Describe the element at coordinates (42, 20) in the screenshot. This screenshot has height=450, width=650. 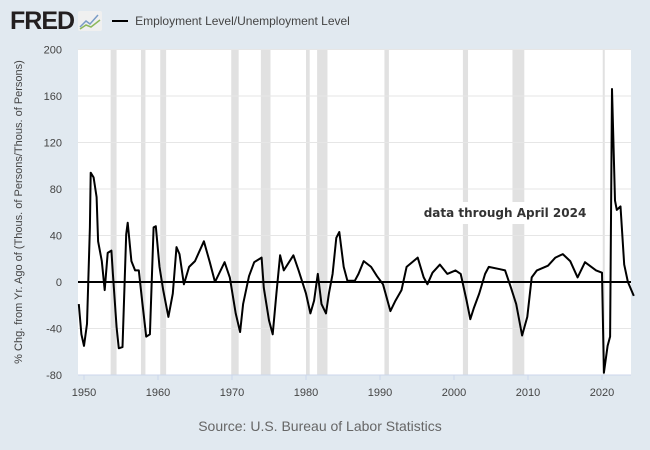
I see `fred-logo: FRED` at that location.